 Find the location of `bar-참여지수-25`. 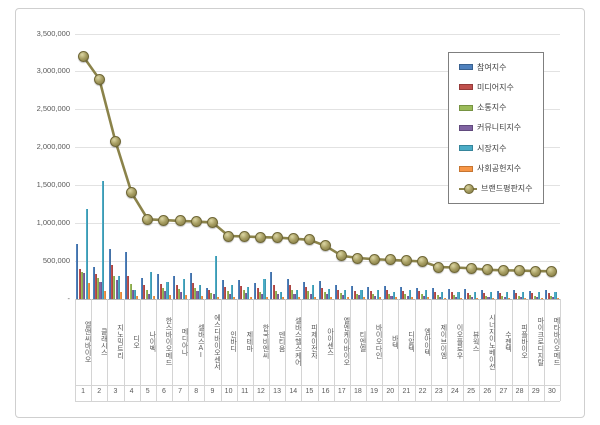

bar-참여지수-25 is located at coordinates (465, 294).